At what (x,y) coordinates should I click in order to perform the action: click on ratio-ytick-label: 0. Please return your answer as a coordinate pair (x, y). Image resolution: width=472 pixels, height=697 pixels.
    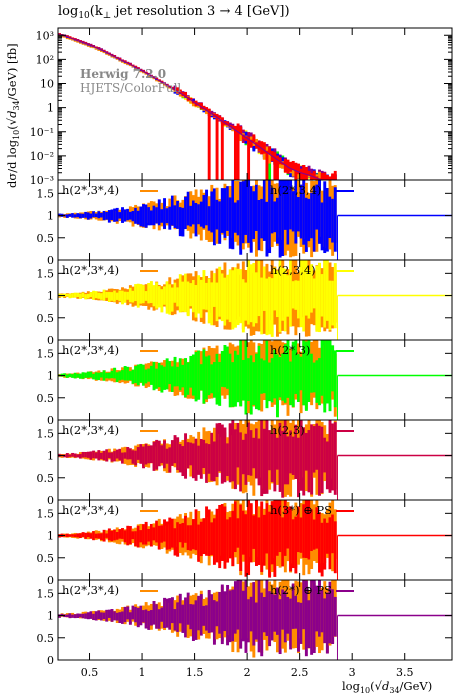
    Looking at the image, I should click on (50, 500).